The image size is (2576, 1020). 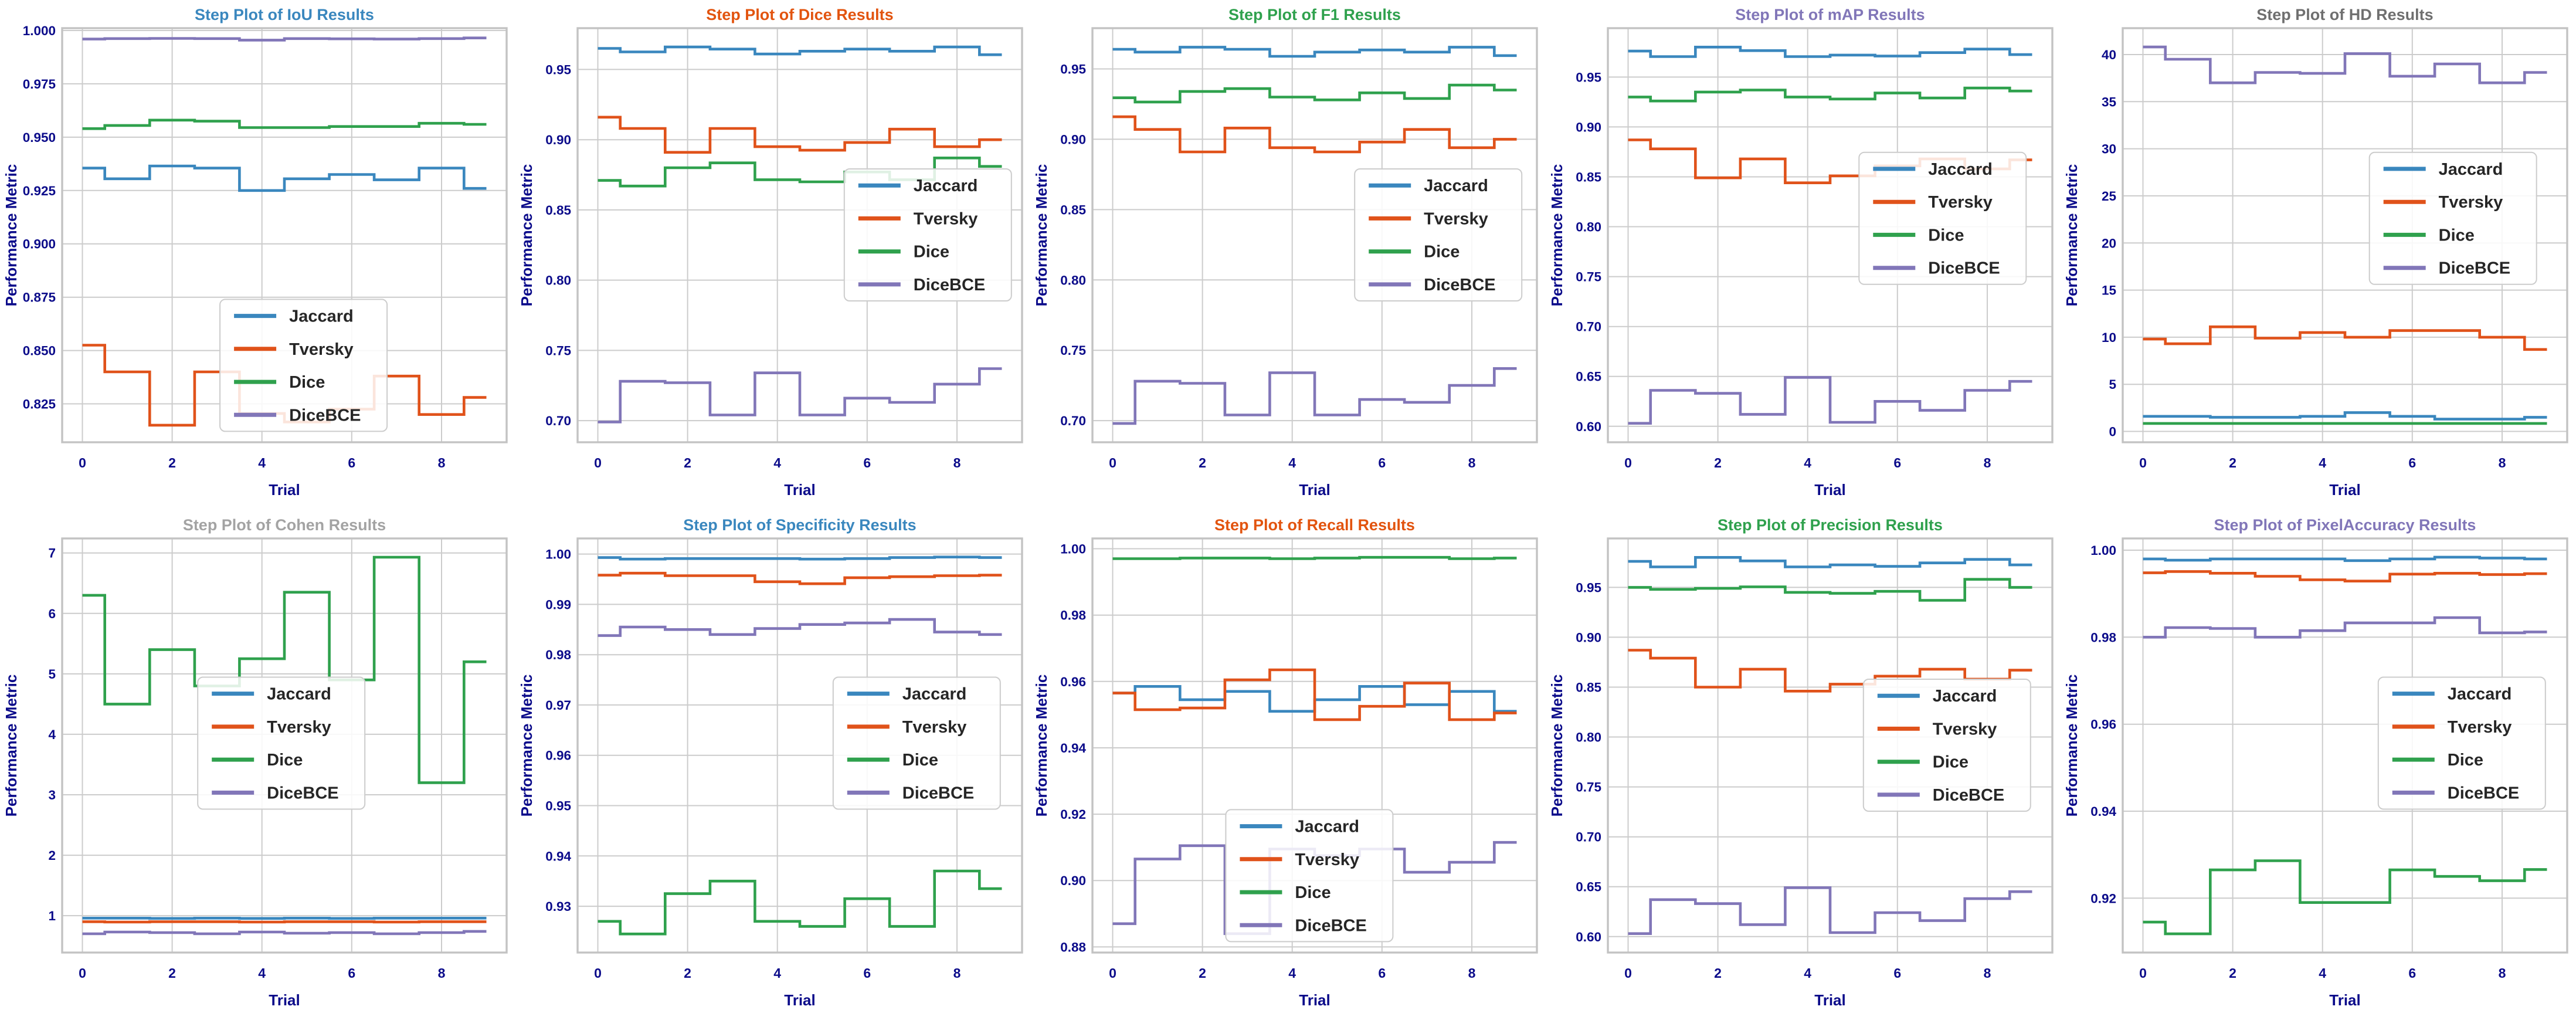 What do you see at coordinates (1314, 14) in the screenshot?
I see `chart-title: Step Plot of F1 Results` at bounding box center [1314, 14].